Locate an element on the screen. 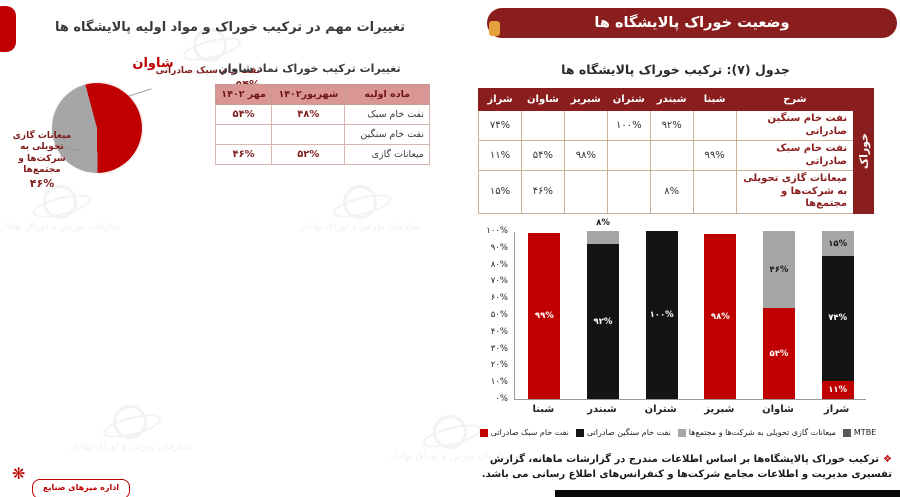  pie-callout-pct: ۴۶% is located at coordinates (42, 183).